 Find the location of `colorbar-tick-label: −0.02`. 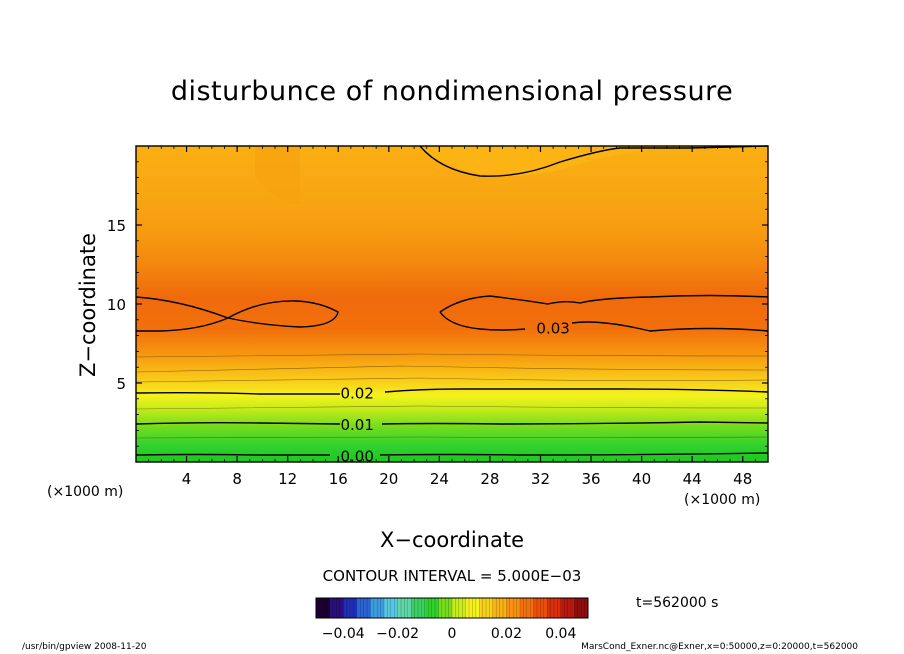

colorbar-tick-label: −0.02 is located at coordinates (397, 634).